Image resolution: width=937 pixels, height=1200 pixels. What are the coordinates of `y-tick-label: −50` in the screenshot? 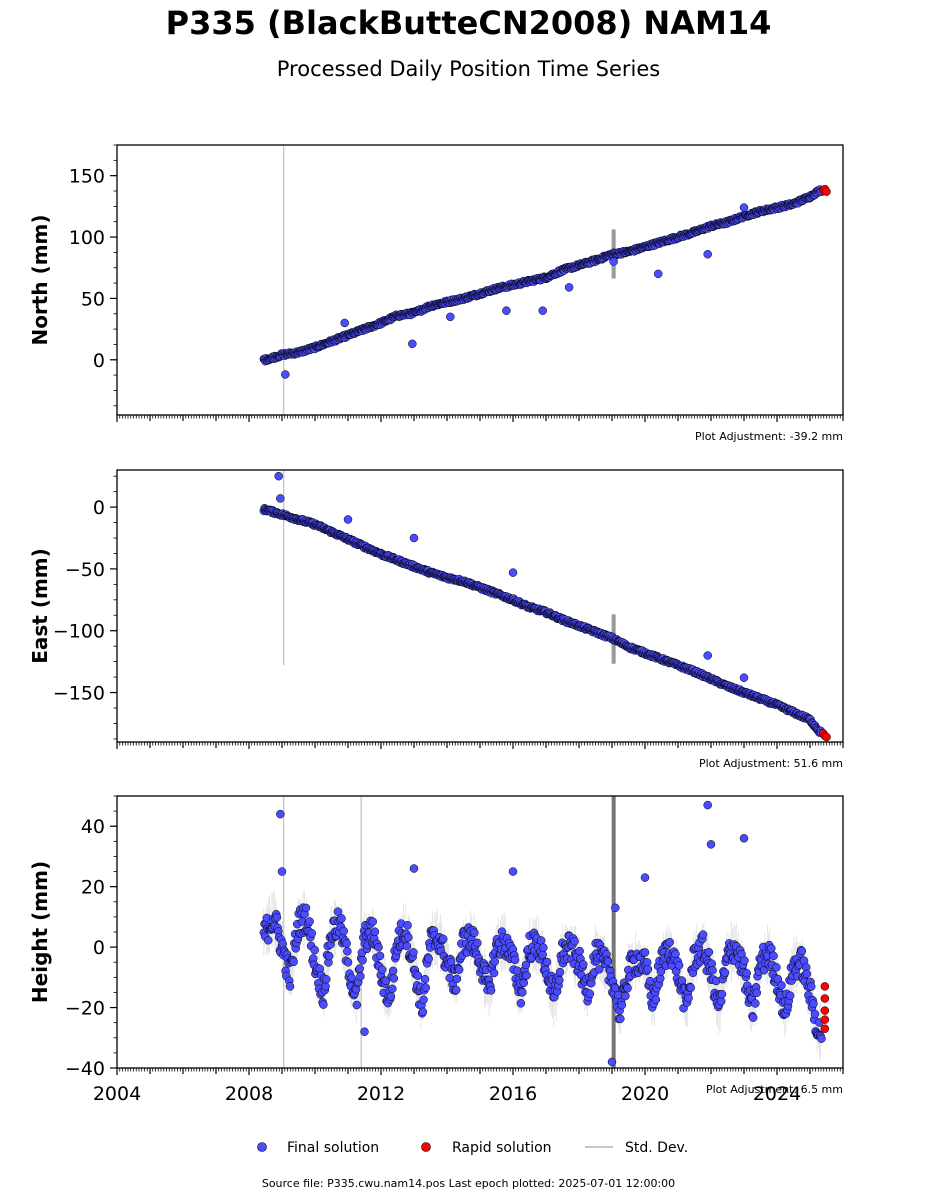 It's located at (85, 570).